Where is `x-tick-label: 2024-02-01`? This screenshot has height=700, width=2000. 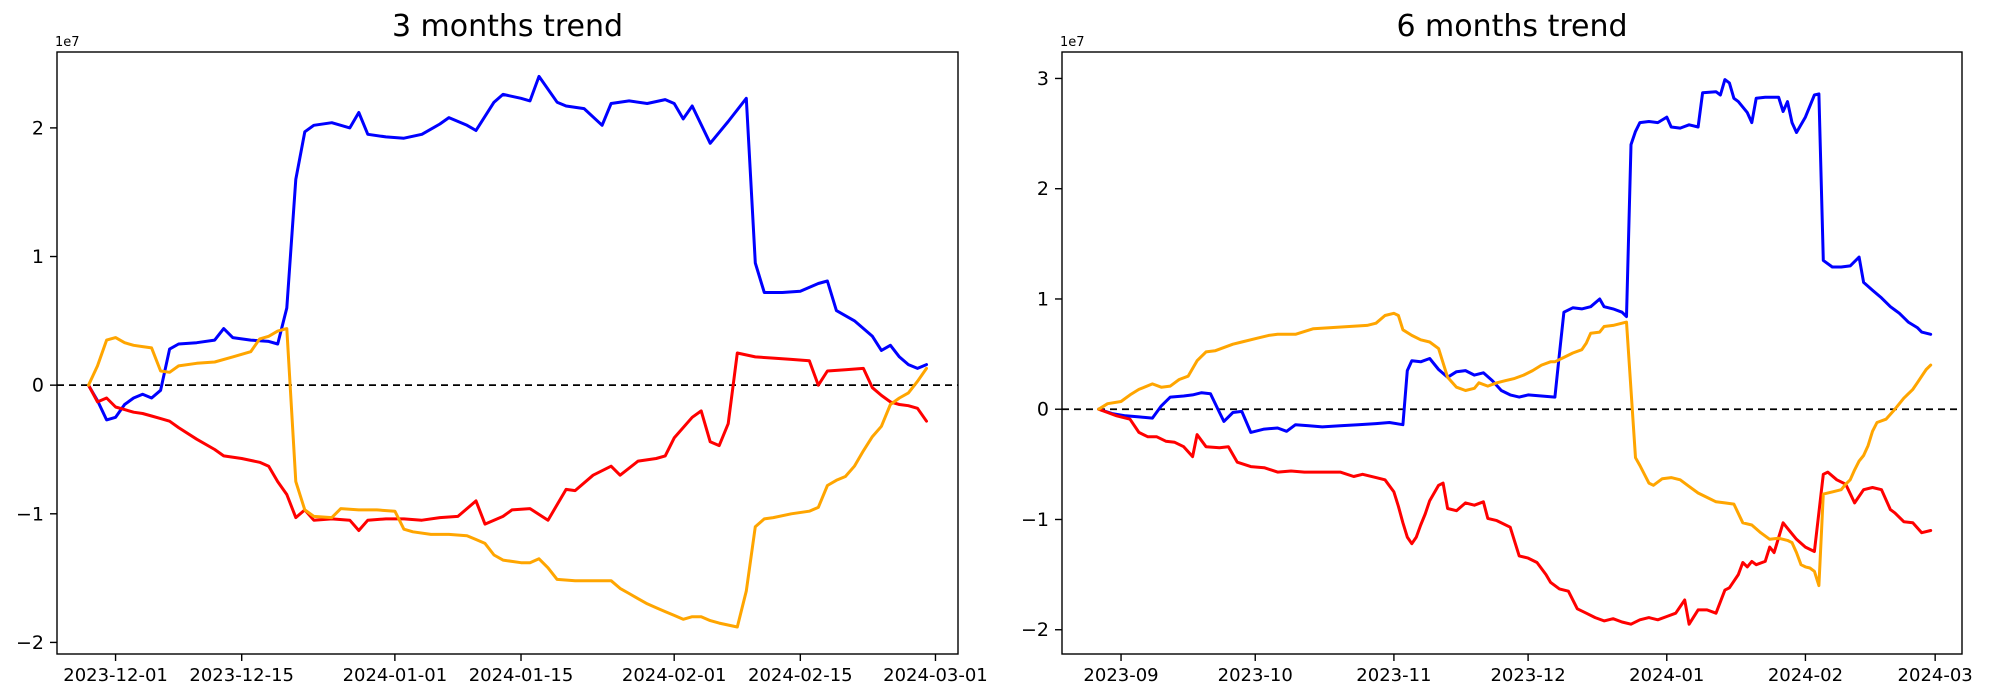 x-tick-label: 2024-02-01 is located at coordinates (674, 675).